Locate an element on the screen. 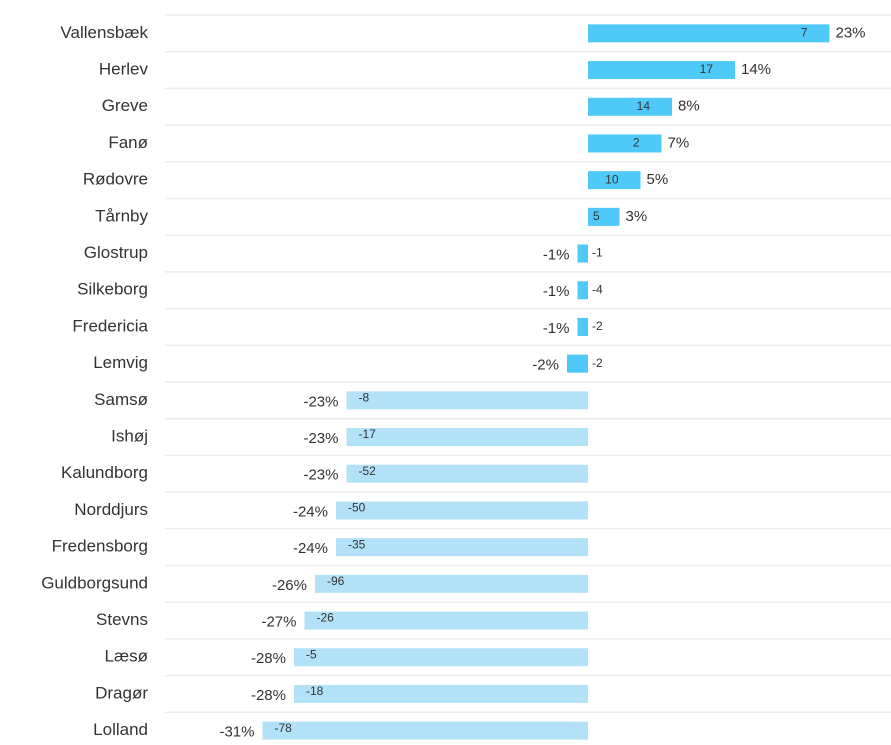 The width and height of the screenshot is (891, 745). category-label: Greve is located at coordinates (125, 105).